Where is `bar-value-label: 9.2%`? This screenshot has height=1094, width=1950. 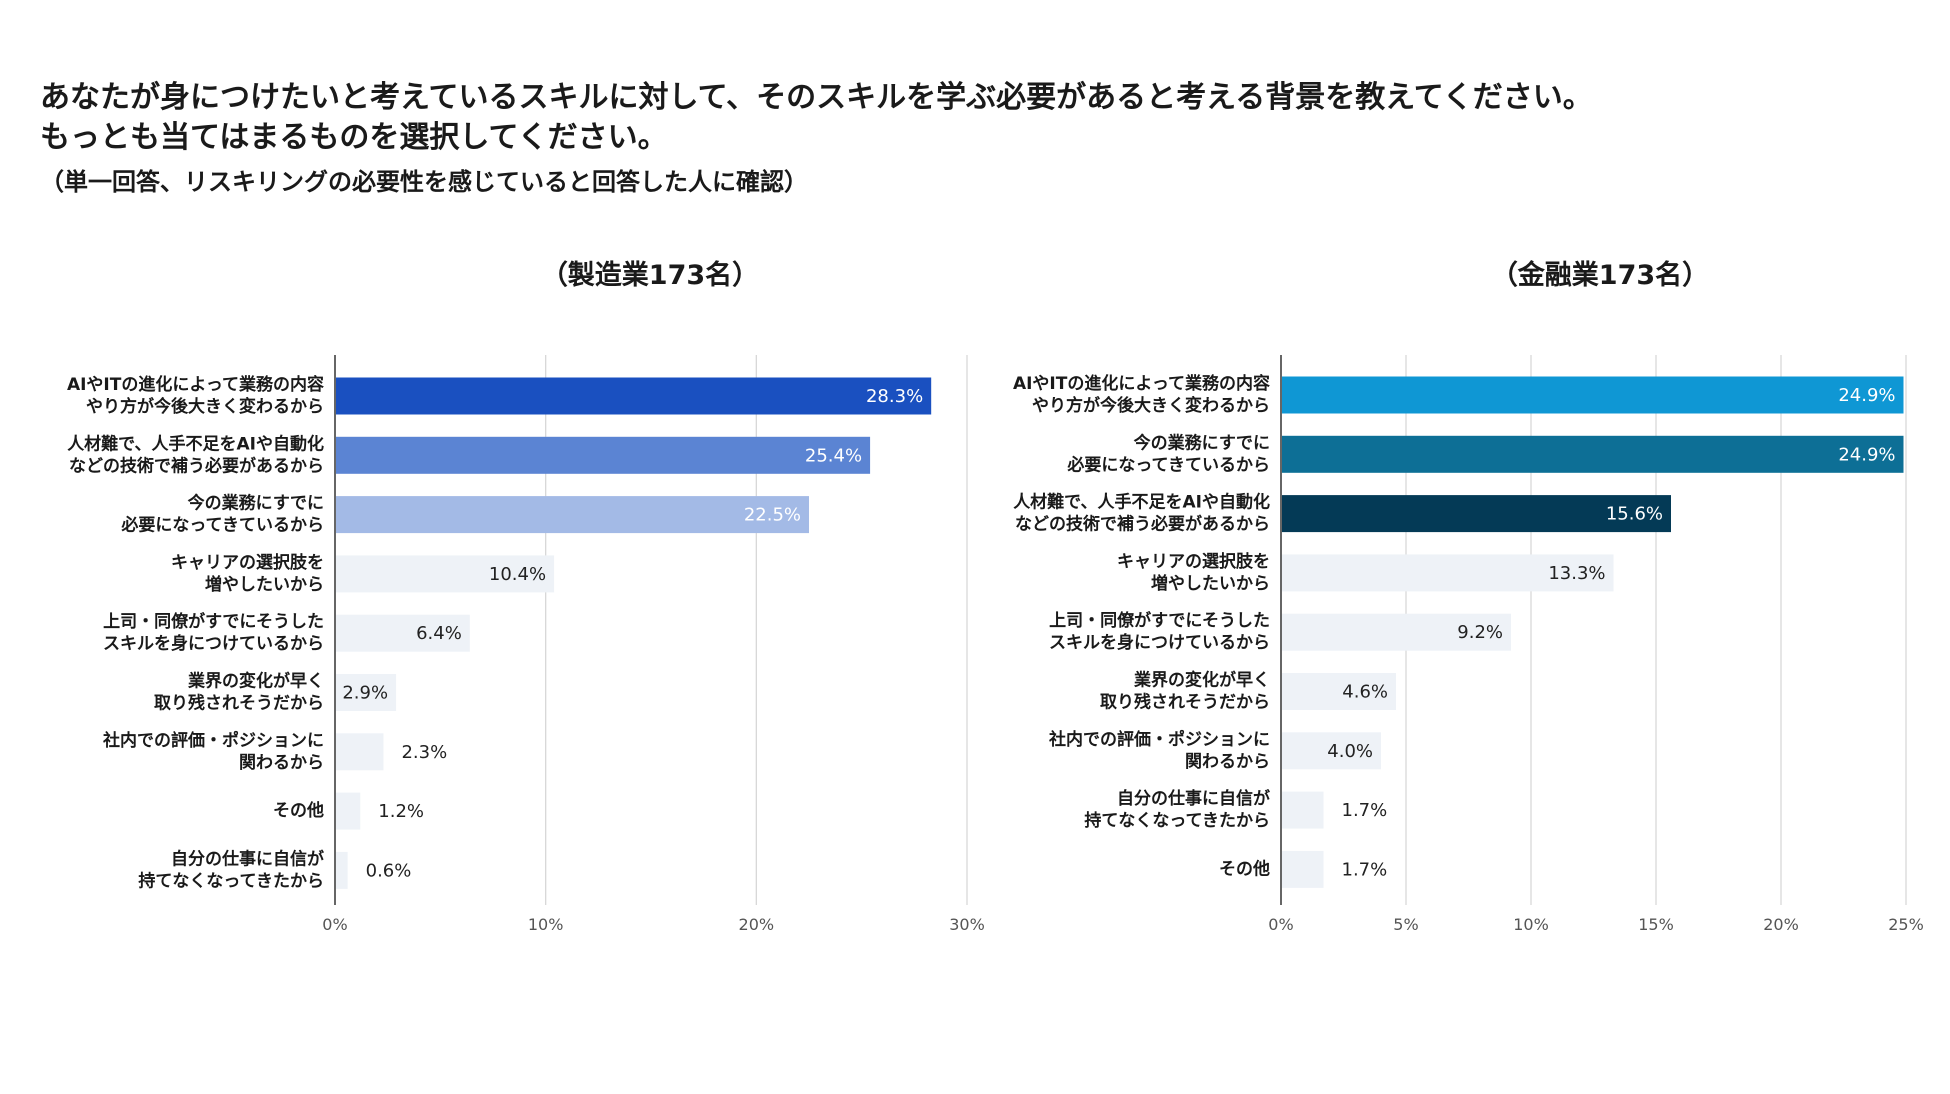
bar-value-label: 9.2% is located at coordinates (1480, 632).